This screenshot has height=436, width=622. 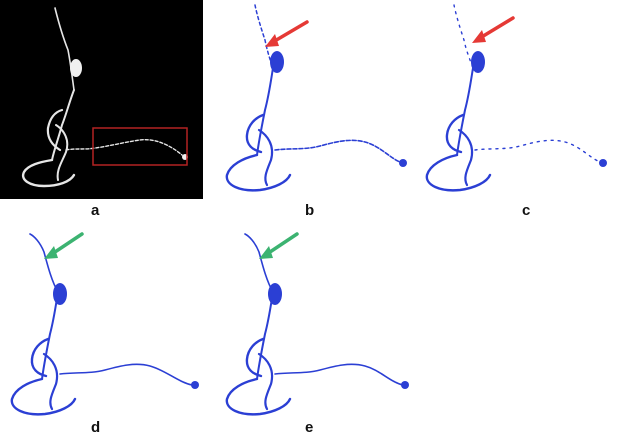 What do you see at coordinates (96, 427) in the screenshot?
I see `panel-label-d: d` at bounding box center [96, 427].